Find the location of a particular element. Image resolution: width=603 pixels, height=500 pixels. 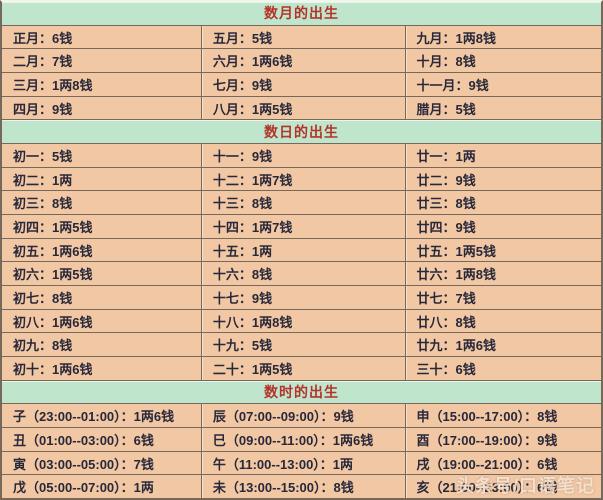

table-row: 初二：1两 十二：1两7钱 廿二：9钱 is located at coordinates (301, 179).